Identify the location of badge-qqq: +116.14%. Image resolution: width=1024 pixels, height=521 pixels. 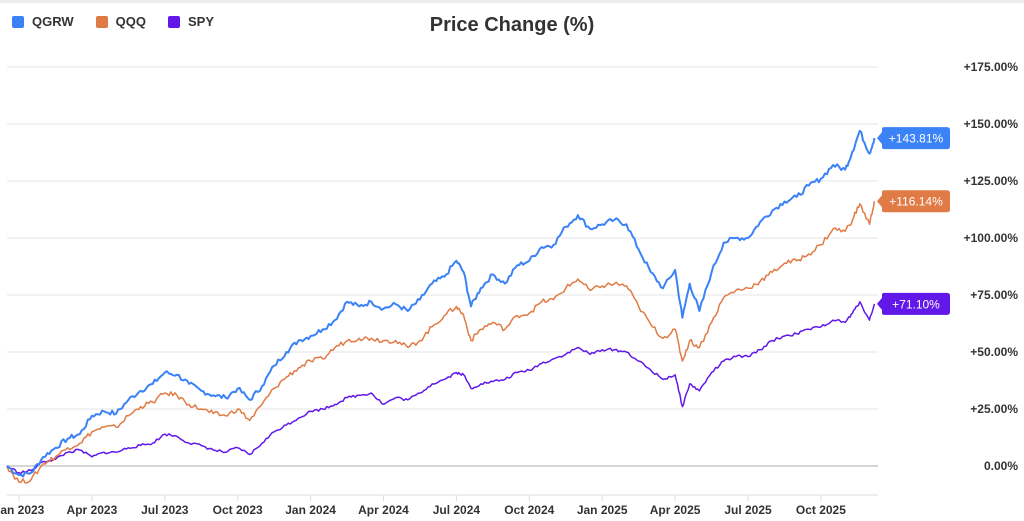
(913, 201).